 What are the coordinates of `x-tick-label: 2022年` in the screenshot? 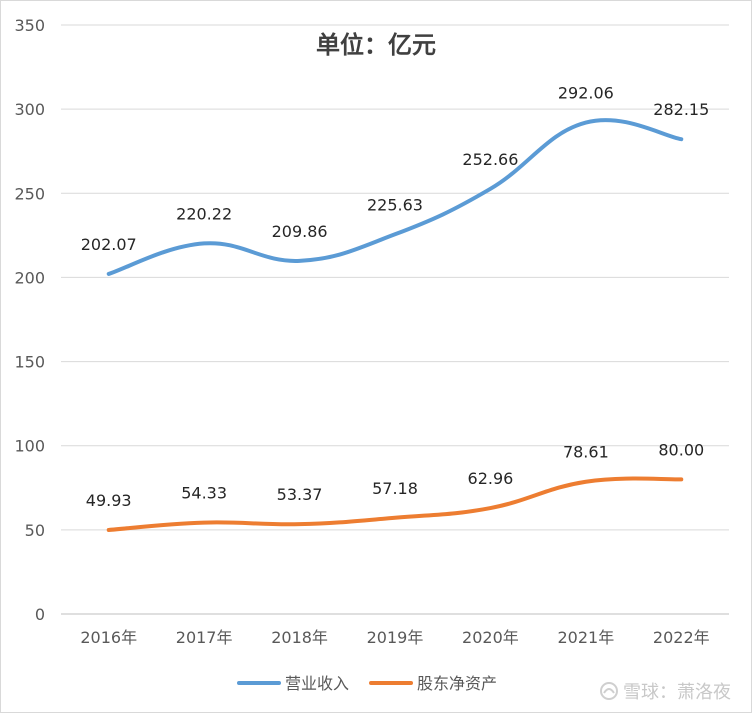 It's located at (681, 637).